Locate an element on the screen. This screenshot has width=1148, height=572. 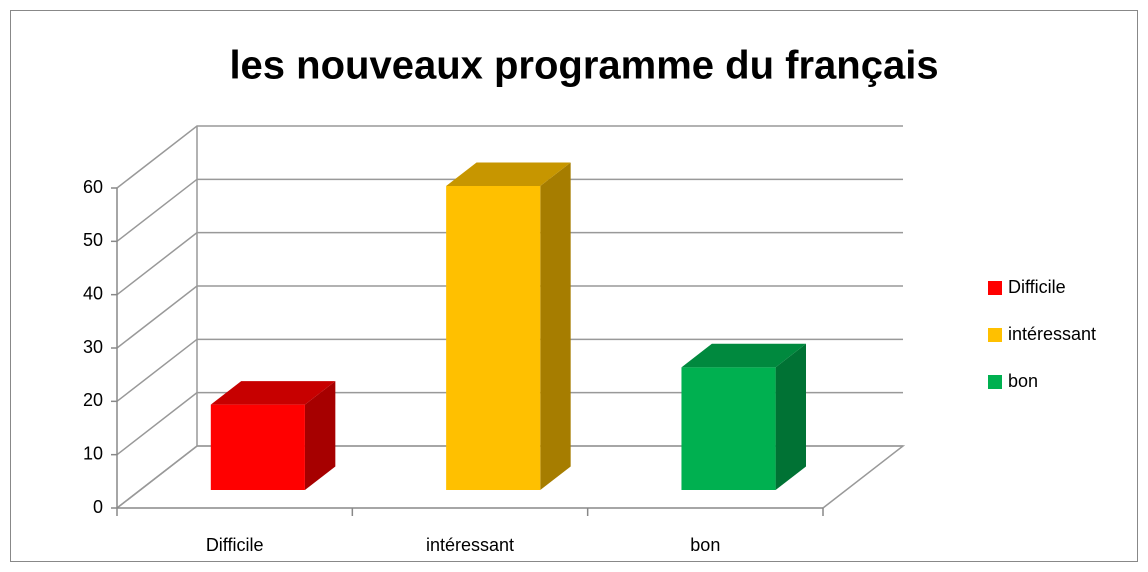
y-tick-label: 30 is located at coordinates (93, 347).